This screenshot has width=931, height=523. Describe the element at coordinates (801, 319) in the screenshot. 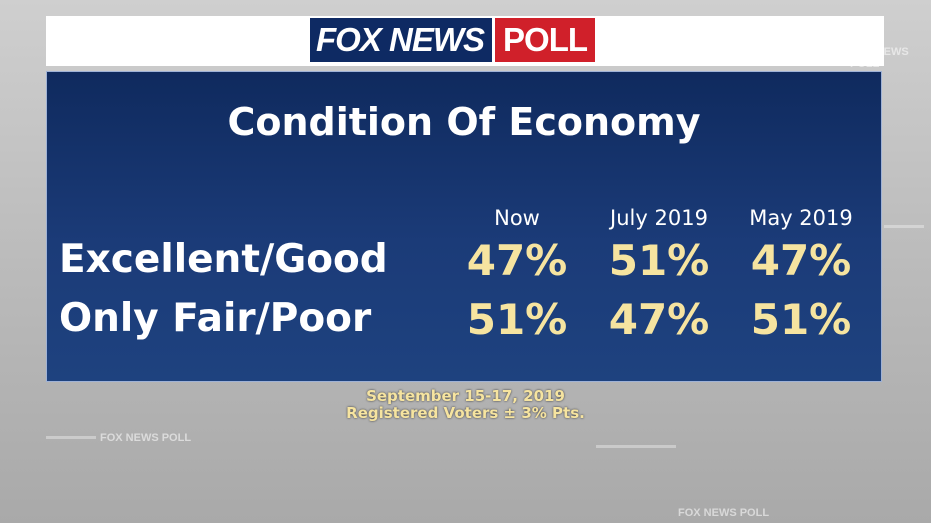

I see `cell-only-fair-poor-may-2019: 51%` at that location.